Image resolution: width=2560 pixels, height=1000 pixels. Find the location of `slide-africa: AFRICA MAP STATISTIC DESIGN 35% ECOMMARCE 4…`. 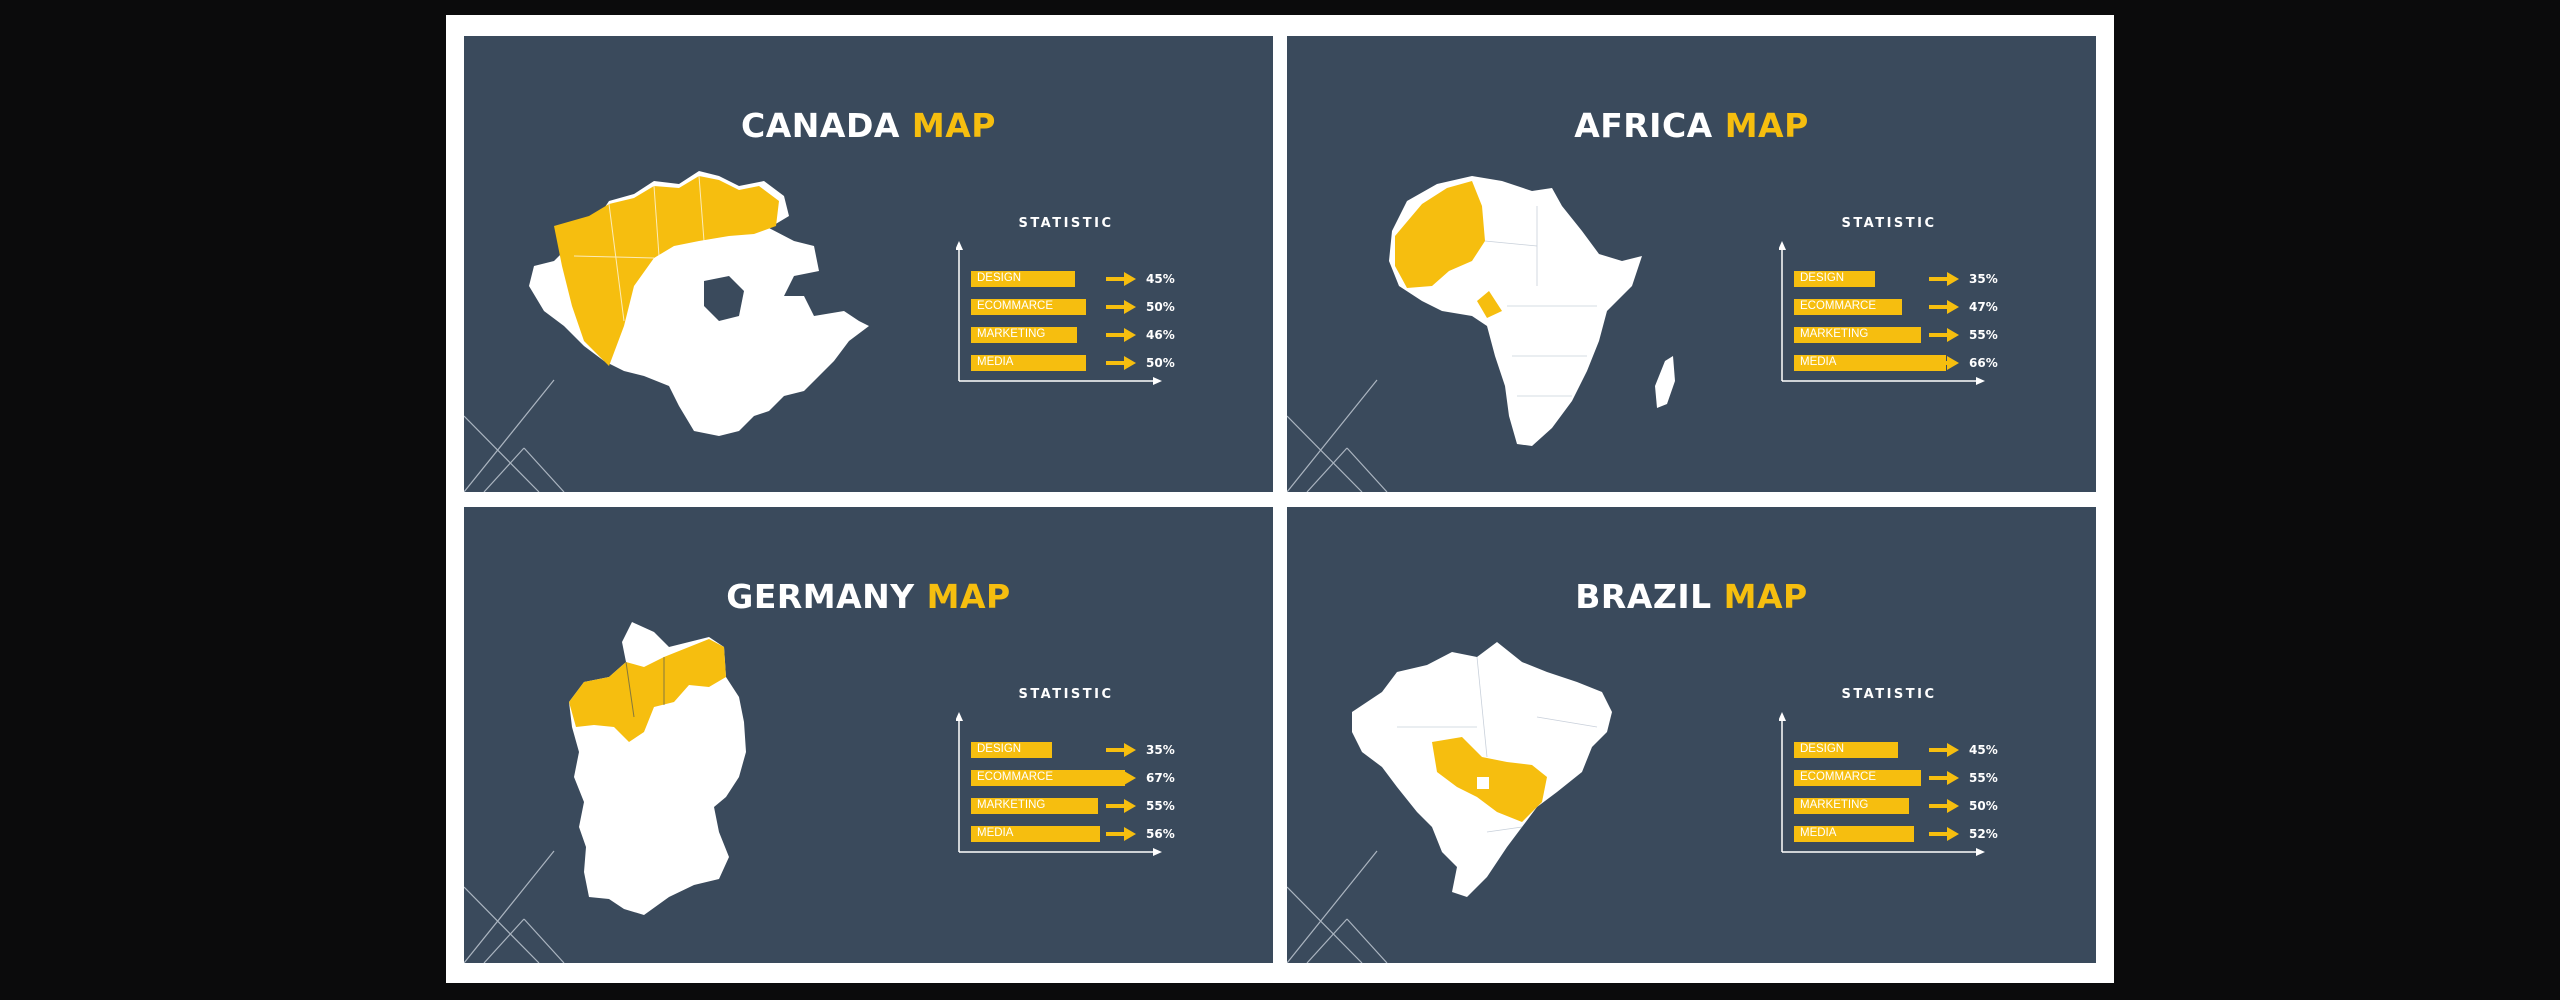

slide-africa: AFRICA MAP STATISTIC DESIGN 35% ECOMMARCE 4… is located at coordinates (1691, 264).